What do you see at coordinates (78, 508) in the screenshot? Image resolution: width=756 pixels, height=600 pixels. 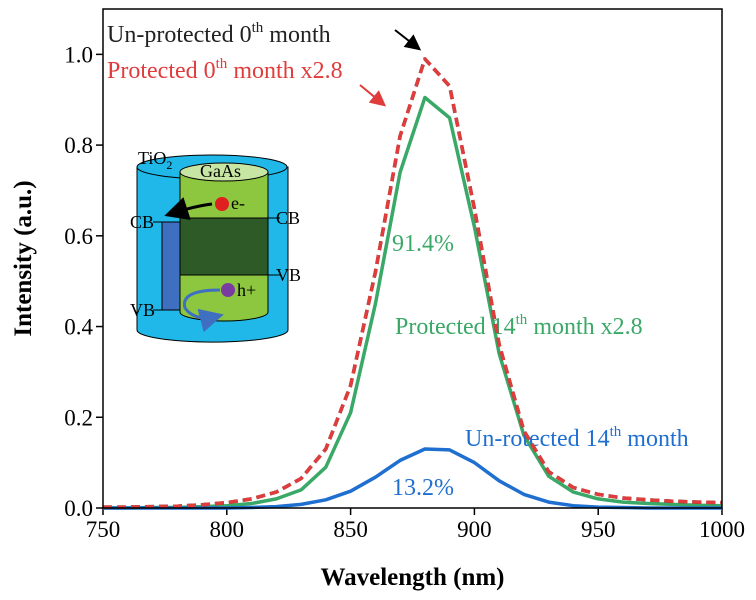 I see `y-tick-label: 0.0` at bounding box center [78, 508].